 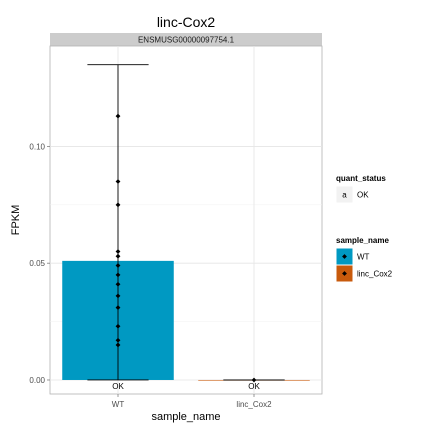 What do you see at coordinates (192, 401) in the screenshot?
I see `x-axis-ticks: WT linc_Cox2` at bounding box center [192, 401].